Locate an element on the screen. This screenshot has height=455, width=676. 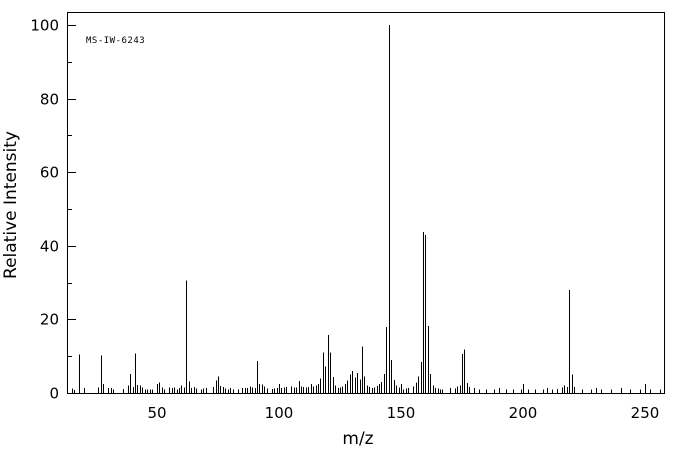
x-tick-label: 150 is located at coordinates (401, 413).